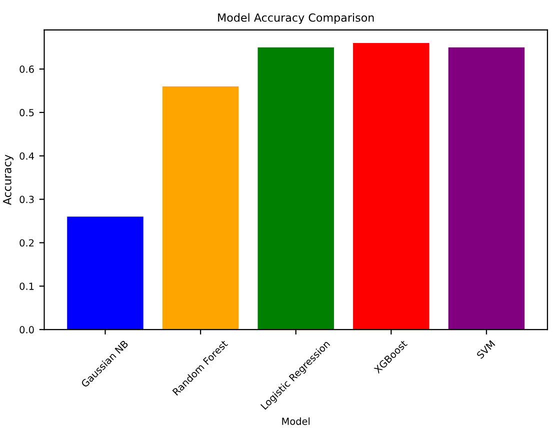  What do you see at coordinates (27, 330) in the screenshot?
I see `y-tick-label: 0.0` at bounding box center [27, 330].